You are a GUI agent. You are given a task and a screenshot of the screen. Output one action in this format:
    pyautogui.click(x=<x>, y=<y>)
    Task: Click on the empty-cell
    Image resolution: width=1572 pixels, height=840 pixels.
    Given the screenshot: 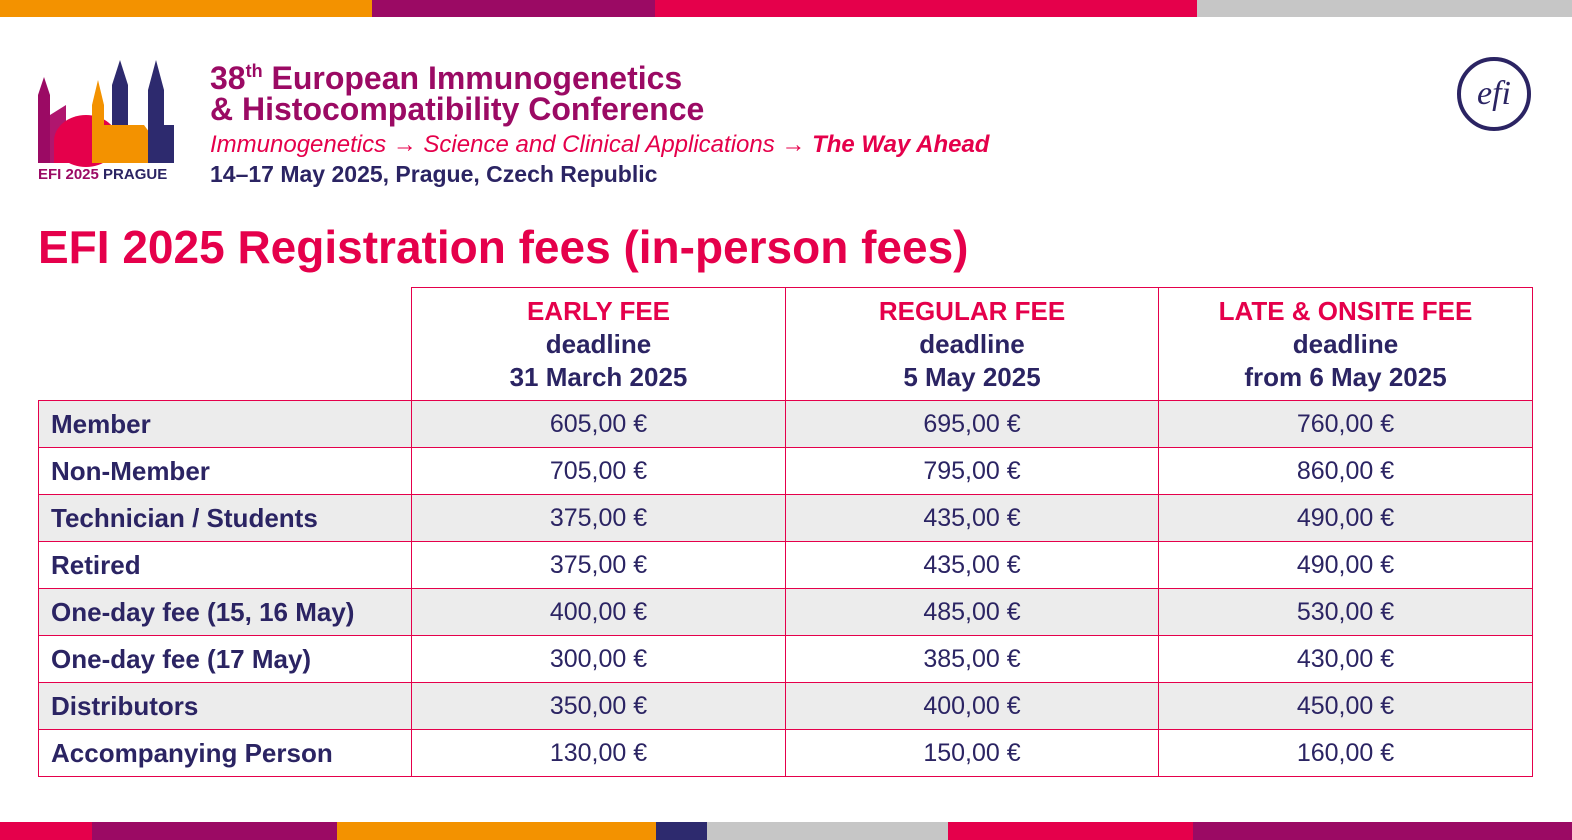 What is the action you would take?
    pyautogui.click(x=225, y=344)
    